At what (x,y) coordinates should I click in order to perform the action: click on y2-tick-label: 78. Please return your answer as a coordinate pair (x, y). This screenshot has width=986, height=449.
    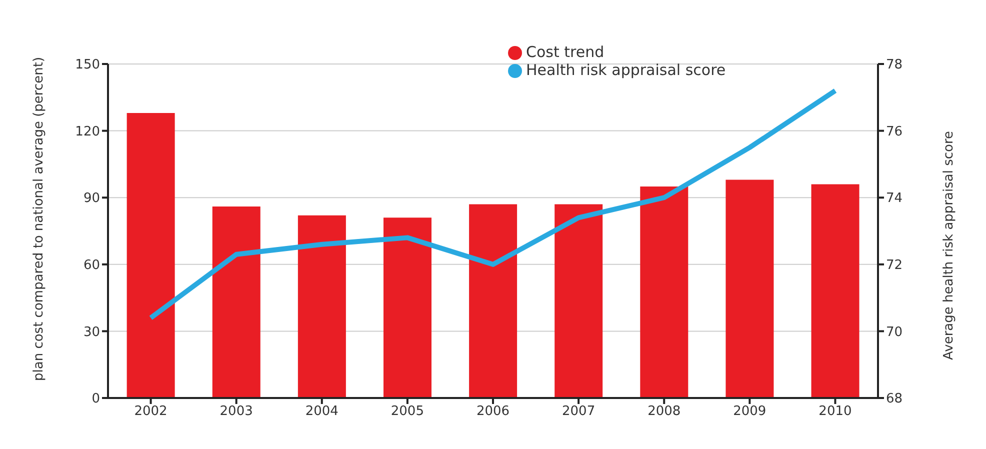
    Looking at the image, I should click on (894, 65).